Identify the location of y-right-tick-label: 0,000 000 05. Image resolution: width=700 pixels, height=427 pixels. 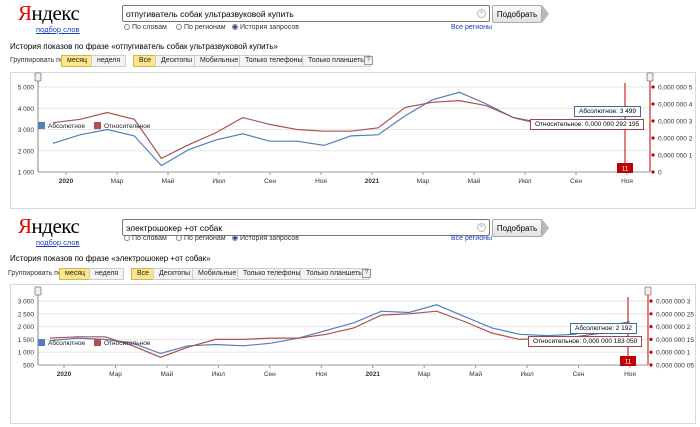
(675, 366).